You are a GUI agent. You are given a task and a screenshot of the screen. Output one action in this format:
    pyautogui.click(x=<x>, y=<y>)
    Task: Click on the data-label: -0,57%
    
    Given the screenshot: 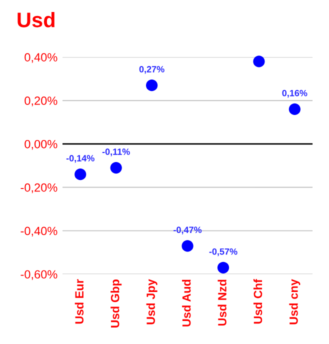 What is the action you would take?
    pyautogui.click(x=223, y=252)
    